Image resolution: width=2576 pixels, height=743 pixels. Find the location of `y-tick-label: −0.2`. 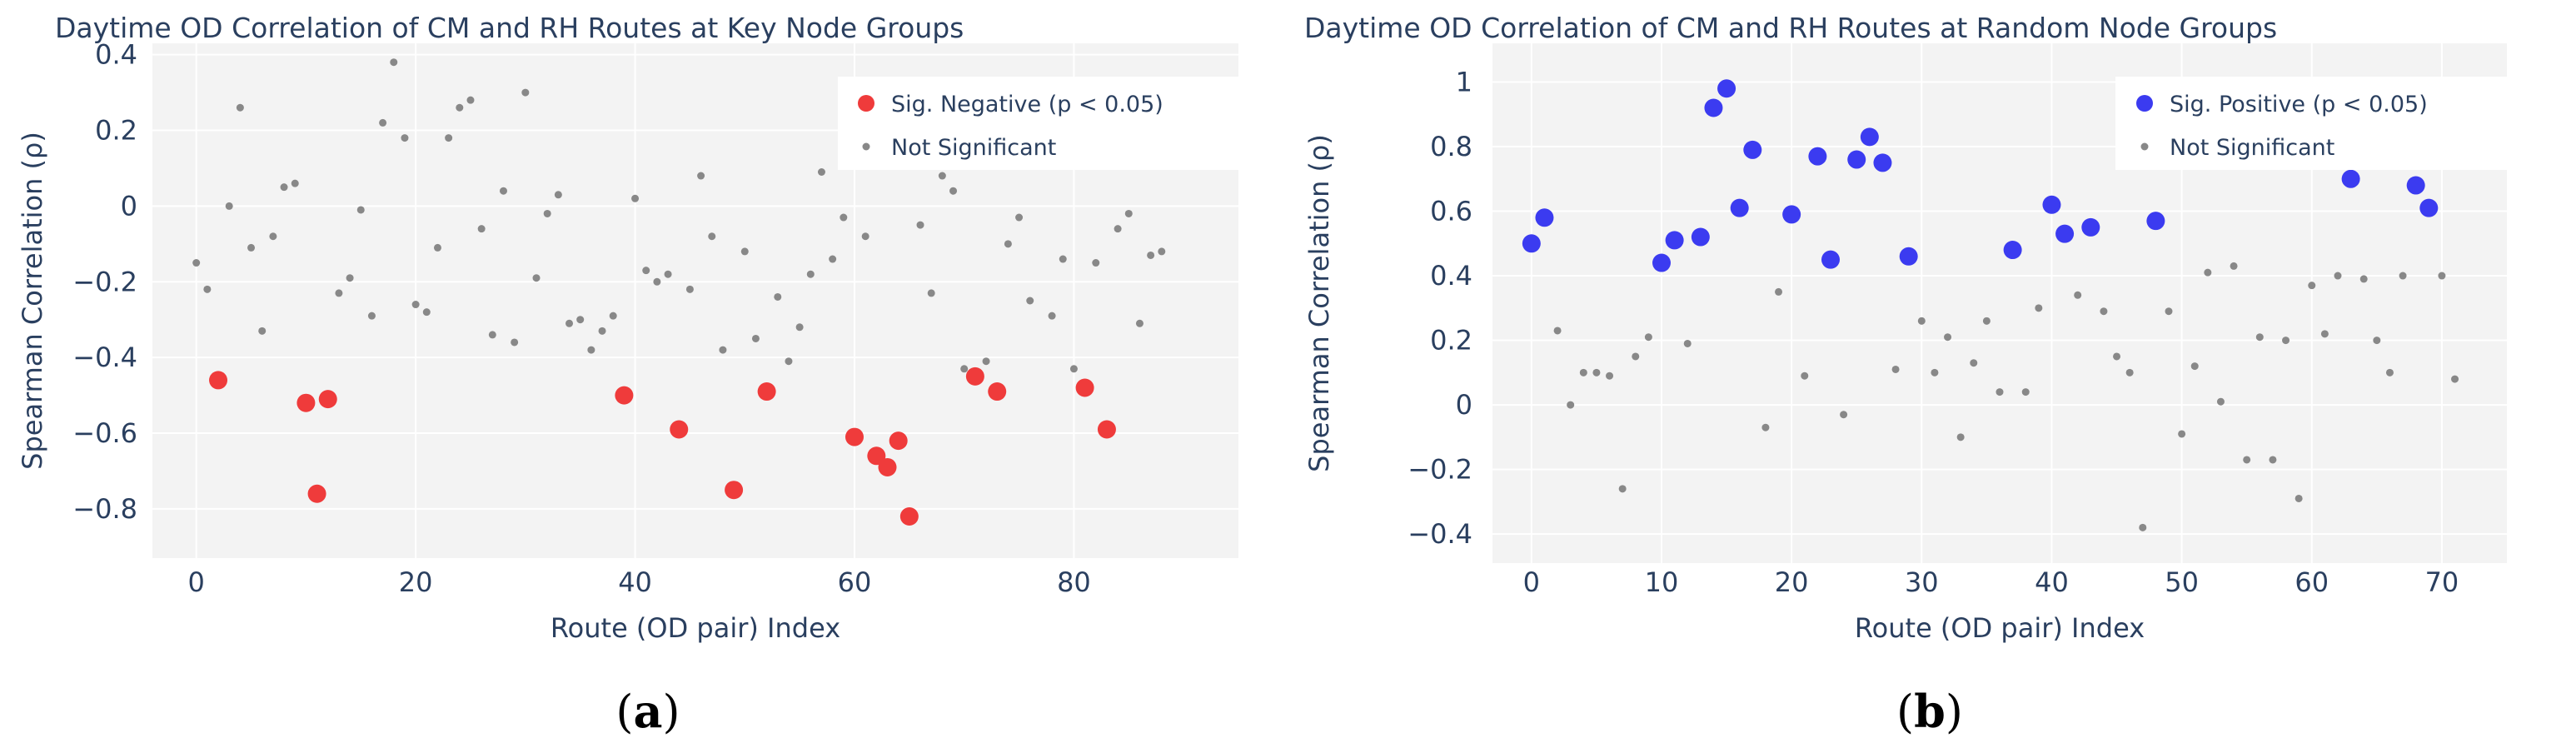

y-tick-label: −0.2 is located at coordinates (104, 281).